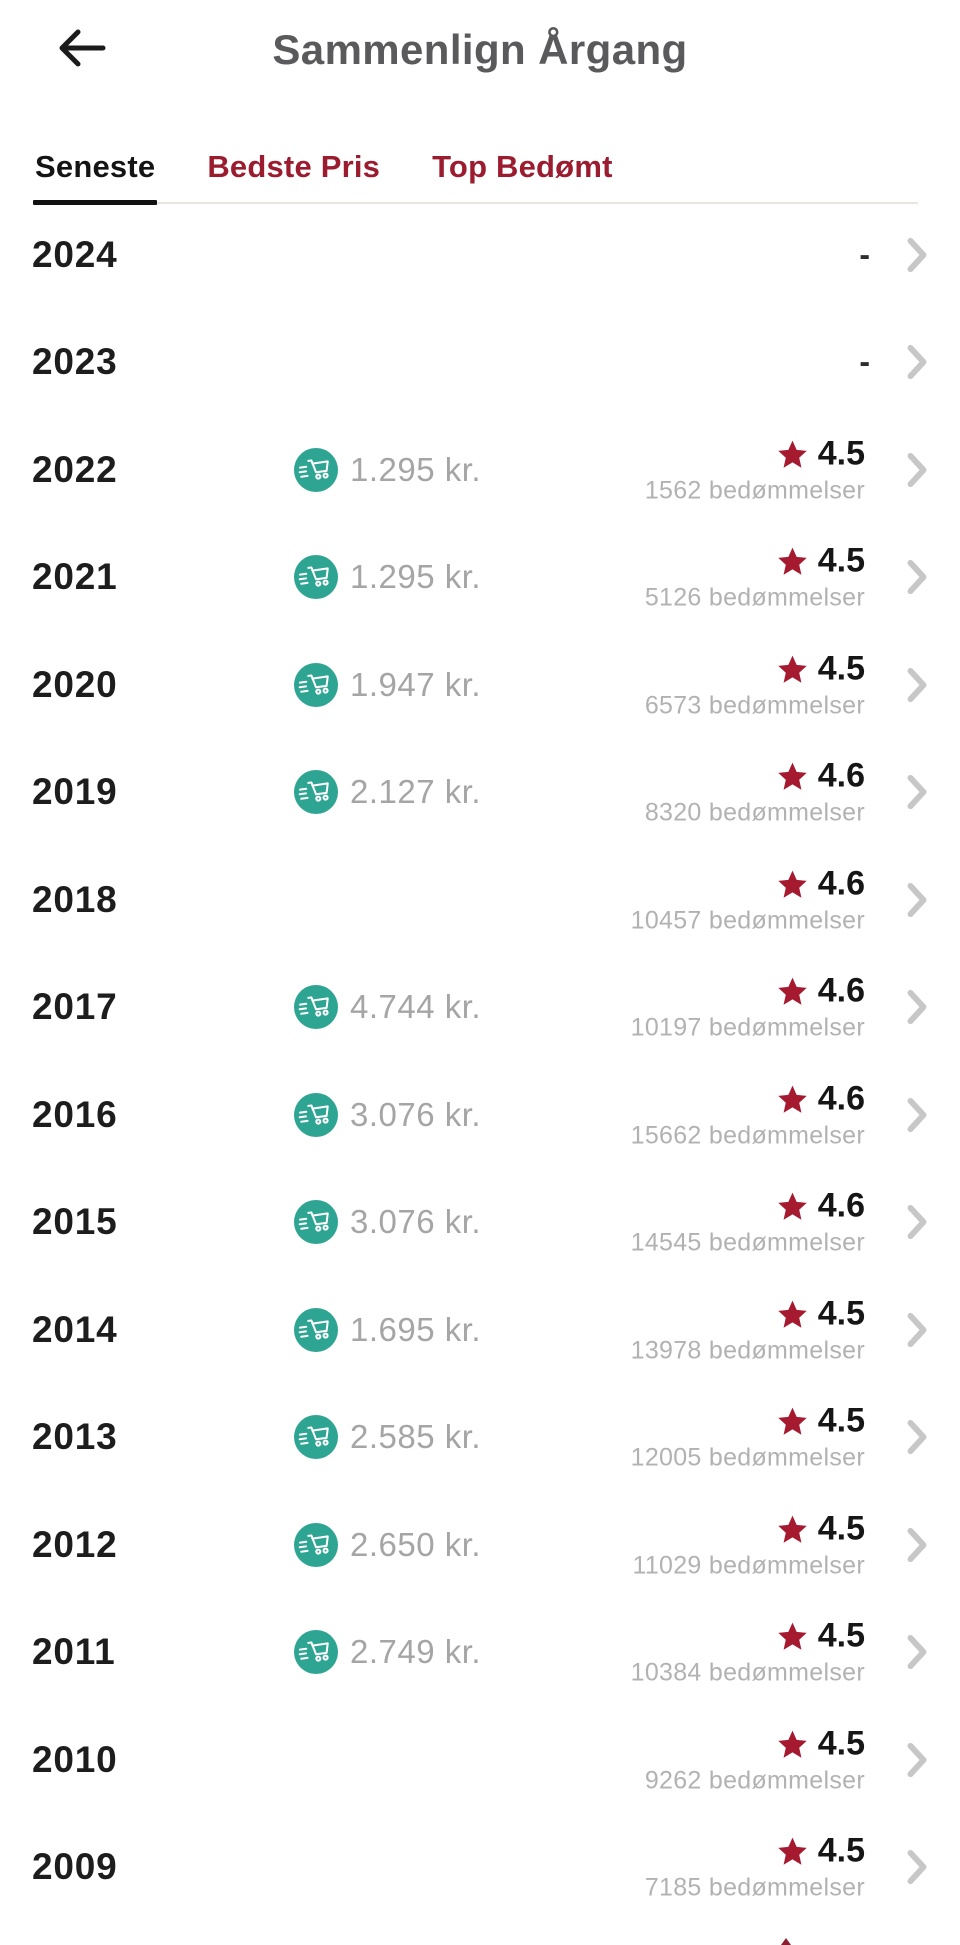 The width and height of the screenshot is (960, 1945). What do you see at coordinates (75, 254) in the screenshot?
I see `vintage-year-label: 2024` at bounding box center [75, 254].